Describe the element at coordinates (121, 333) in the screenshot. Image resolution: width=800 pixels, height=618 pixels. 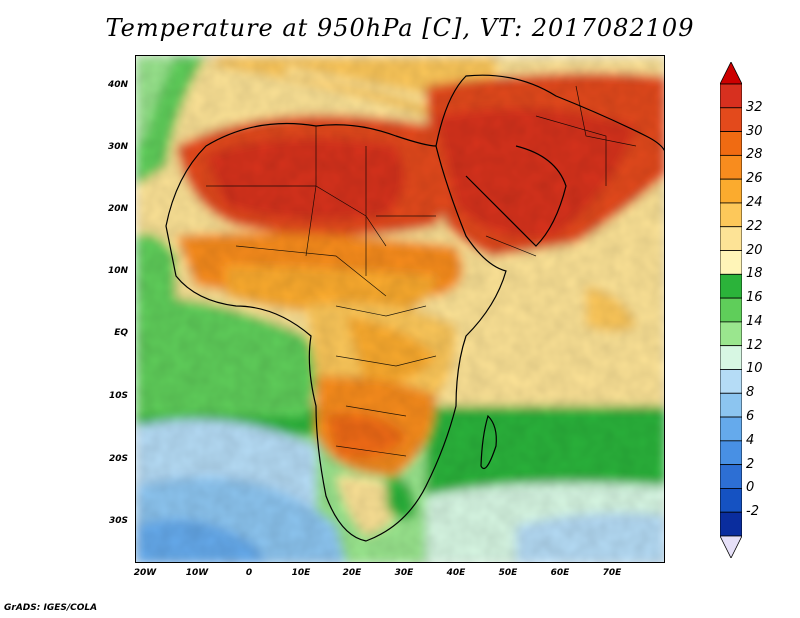
I see `lat-label-eq: EQ` at that location.